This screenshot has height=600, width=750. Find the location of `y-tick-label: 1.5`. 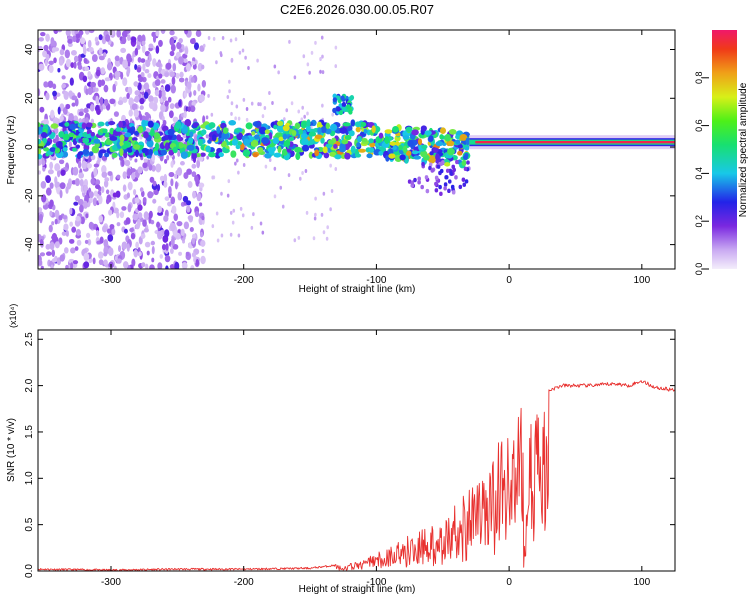

y-tick-label: 1.5 is located at coordinates (29, 432).